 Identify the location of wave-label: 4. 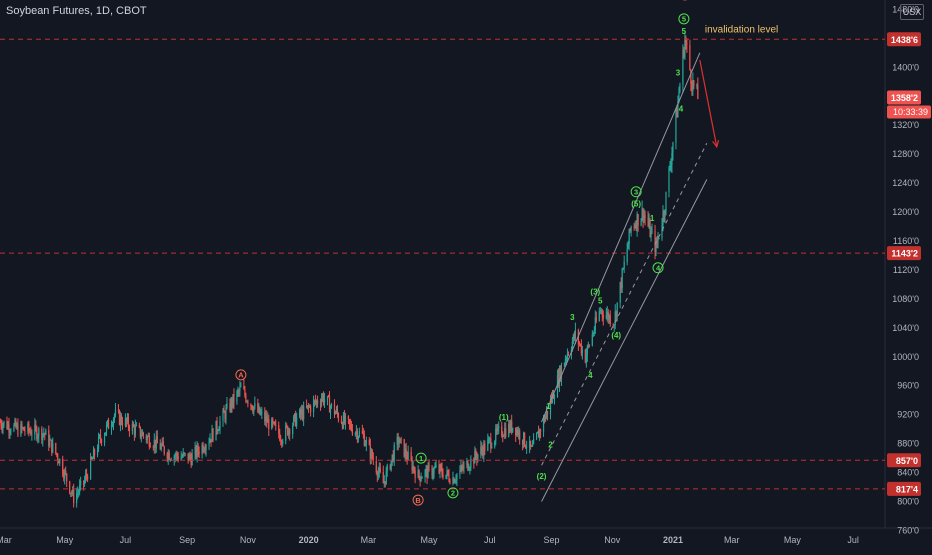
(658, 268).